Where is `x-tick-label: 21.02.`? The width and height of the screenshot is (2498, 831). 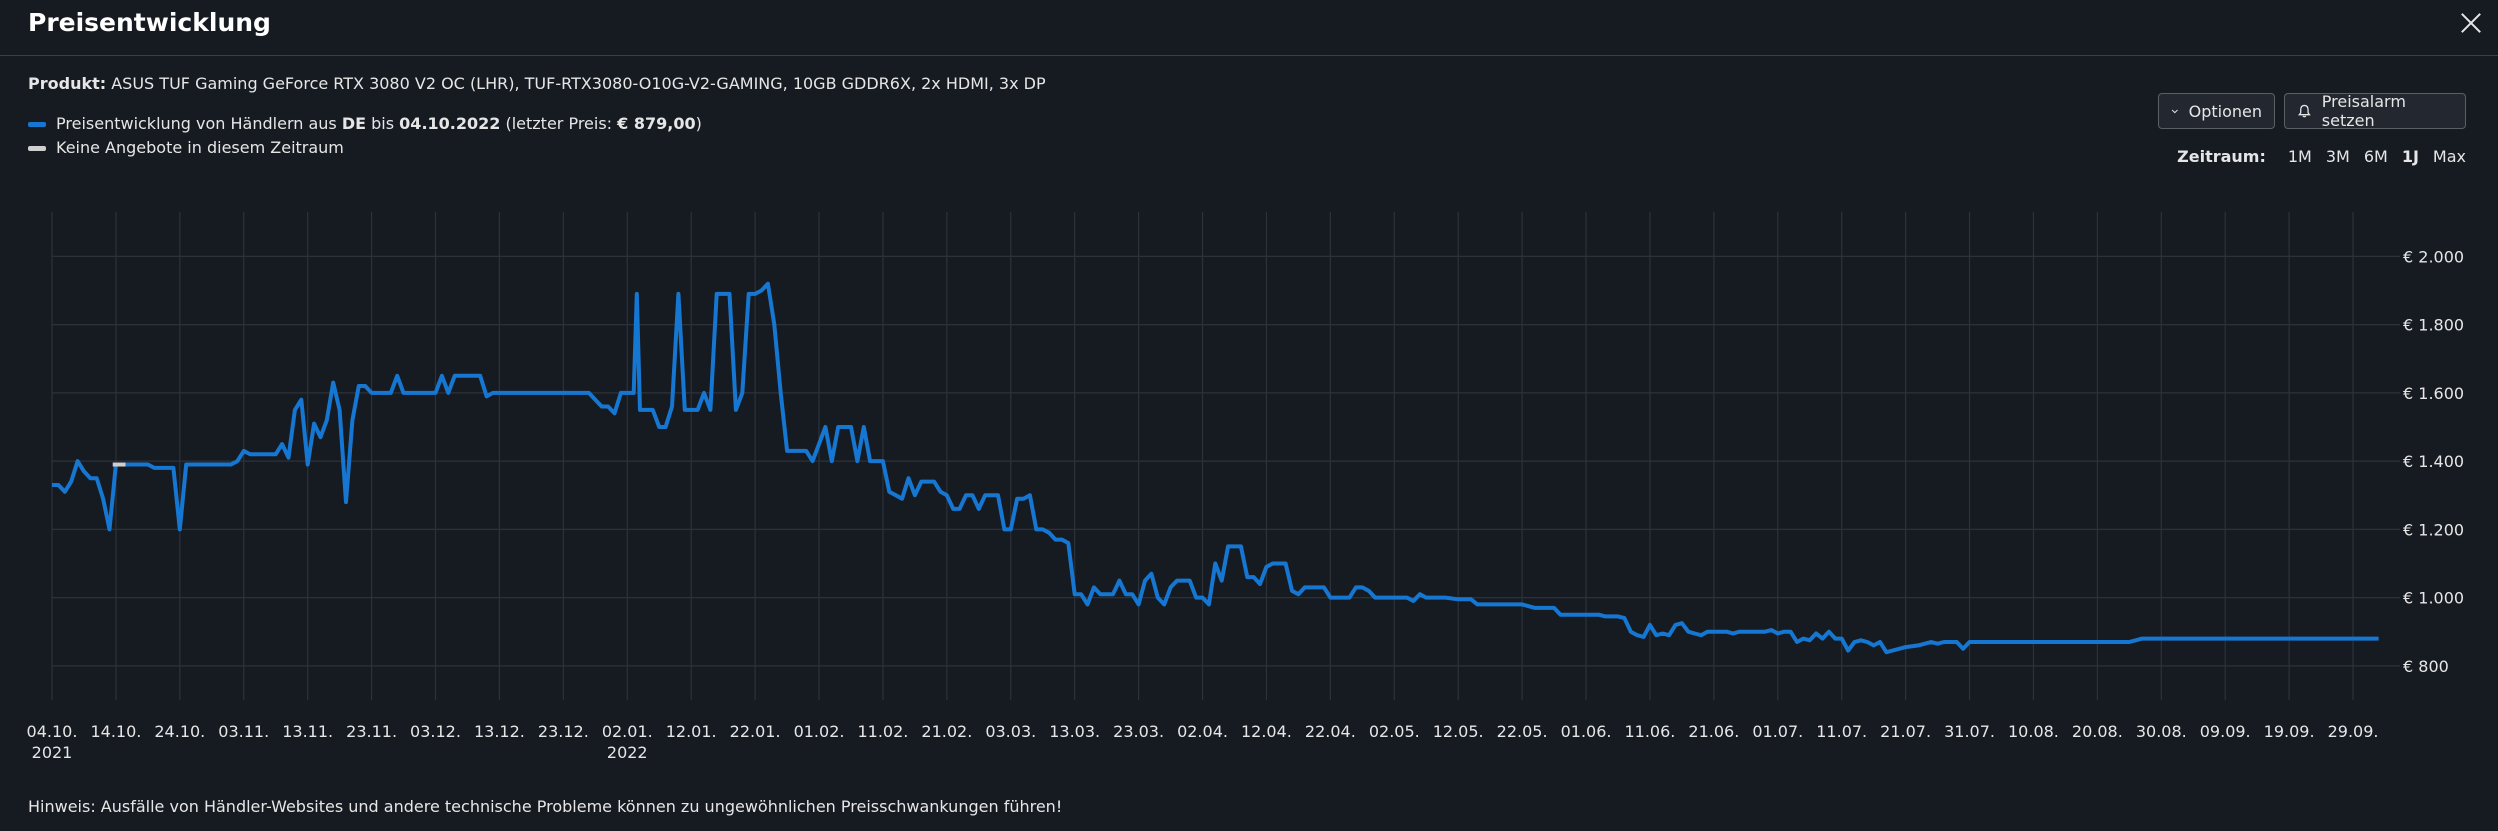 x-tick-label: 21.02. is located at coordinates (946, 731).